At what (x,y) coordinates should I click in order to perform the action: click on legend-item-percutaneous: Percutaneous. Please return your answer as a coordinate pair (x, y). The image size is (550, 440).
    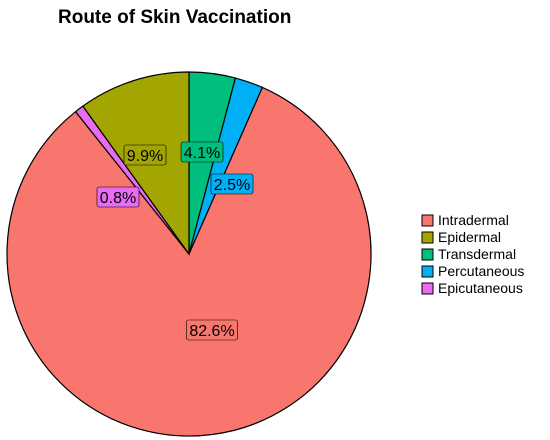
    Looking at the image, I should click on (472, 271).